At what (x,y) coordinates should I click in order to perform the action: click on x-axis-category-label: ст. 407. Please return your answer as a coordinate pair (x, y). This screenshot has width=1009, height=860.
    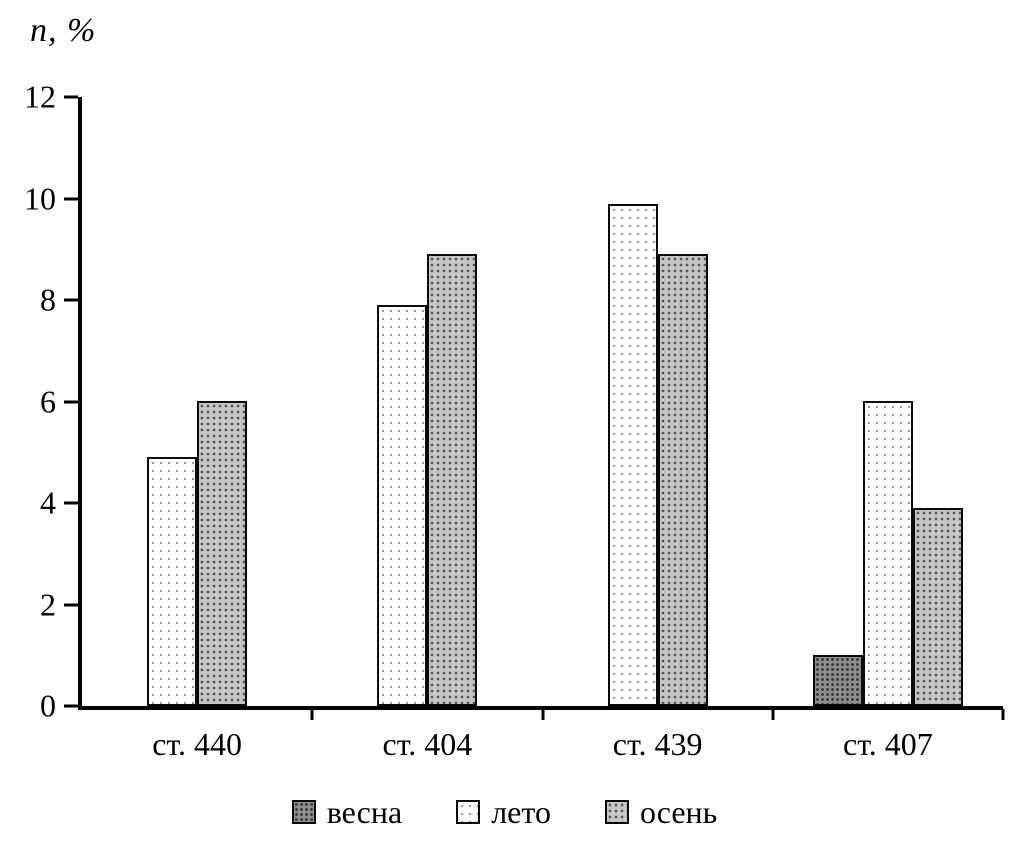
    Looking at the image, I should click on (887, 744).